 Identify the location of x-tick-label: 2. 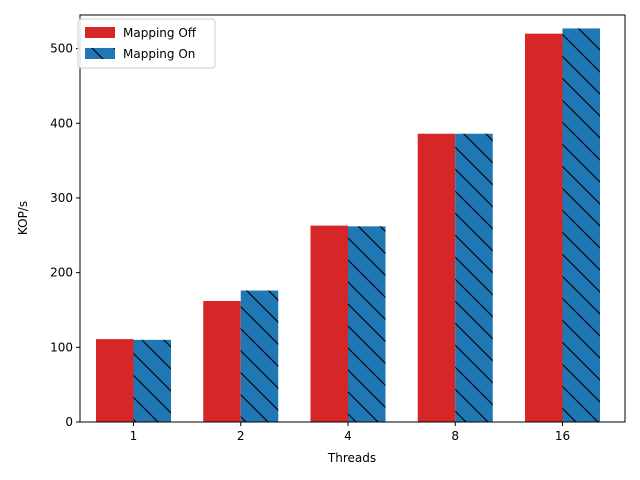
(241, 436).